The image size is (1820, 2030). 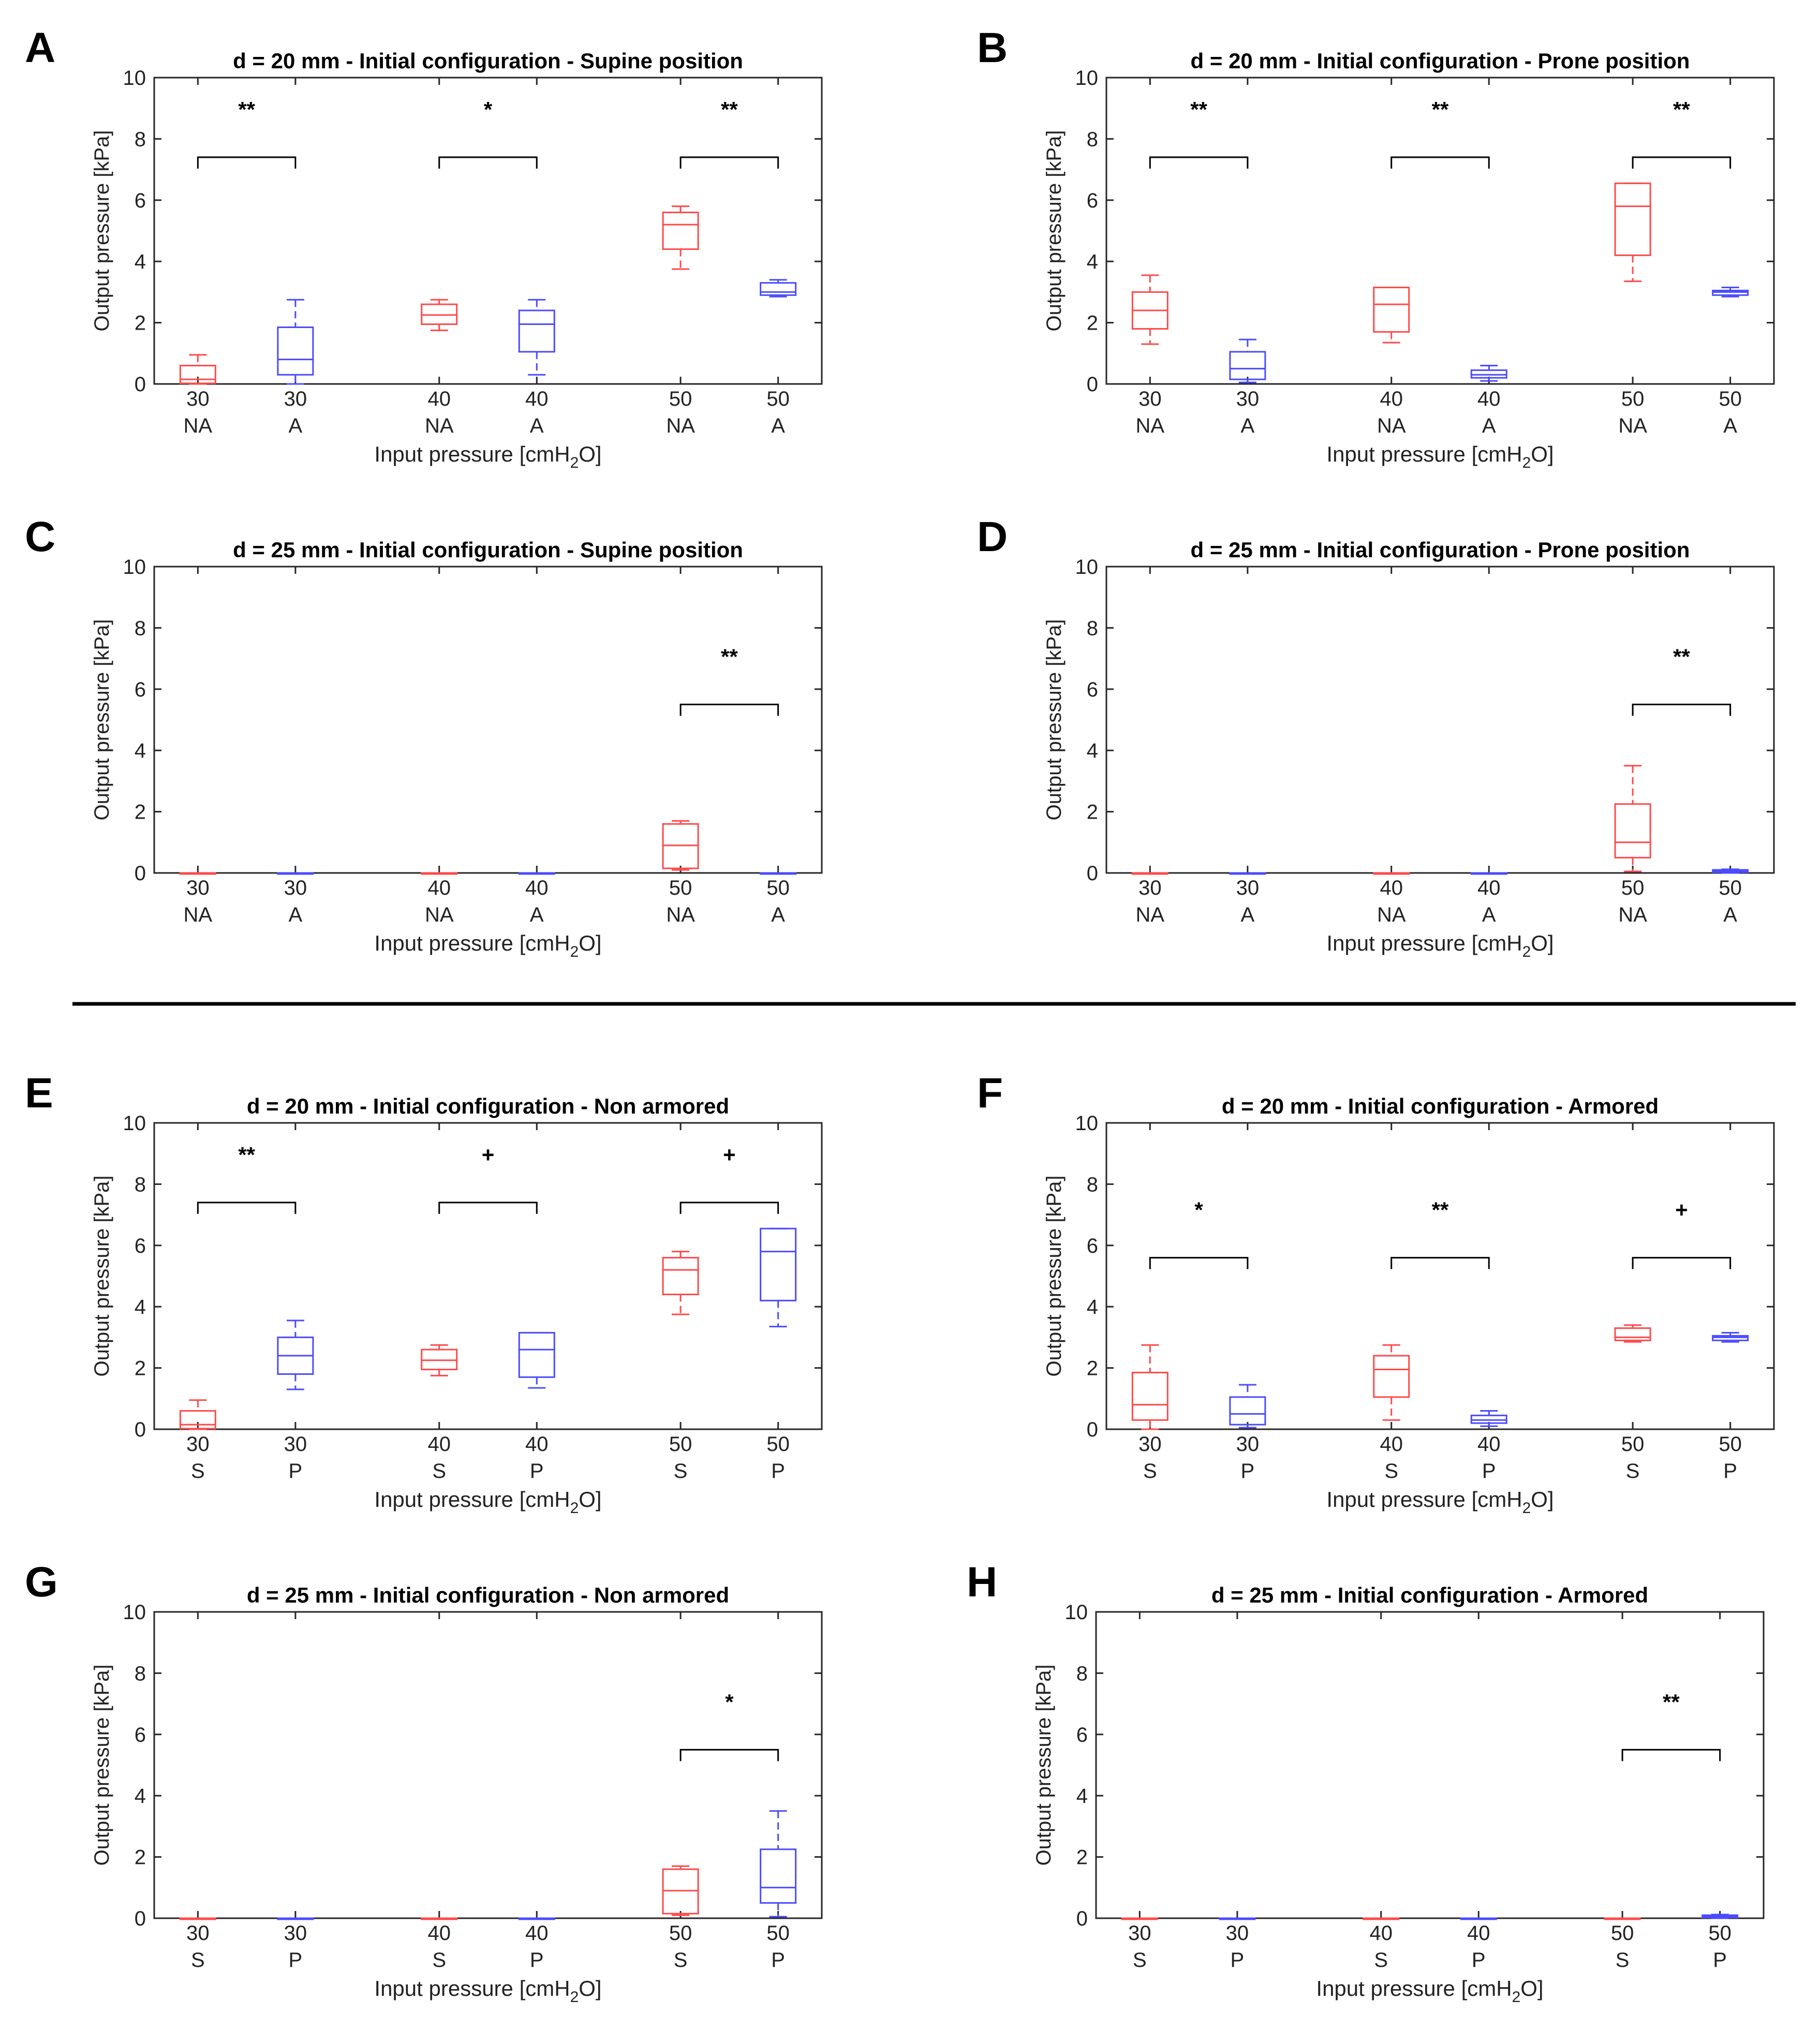 What do you see at coordinates (779, 1278) in the screenshot?
I see `box-50-p` at bounding box center [779, 1278].